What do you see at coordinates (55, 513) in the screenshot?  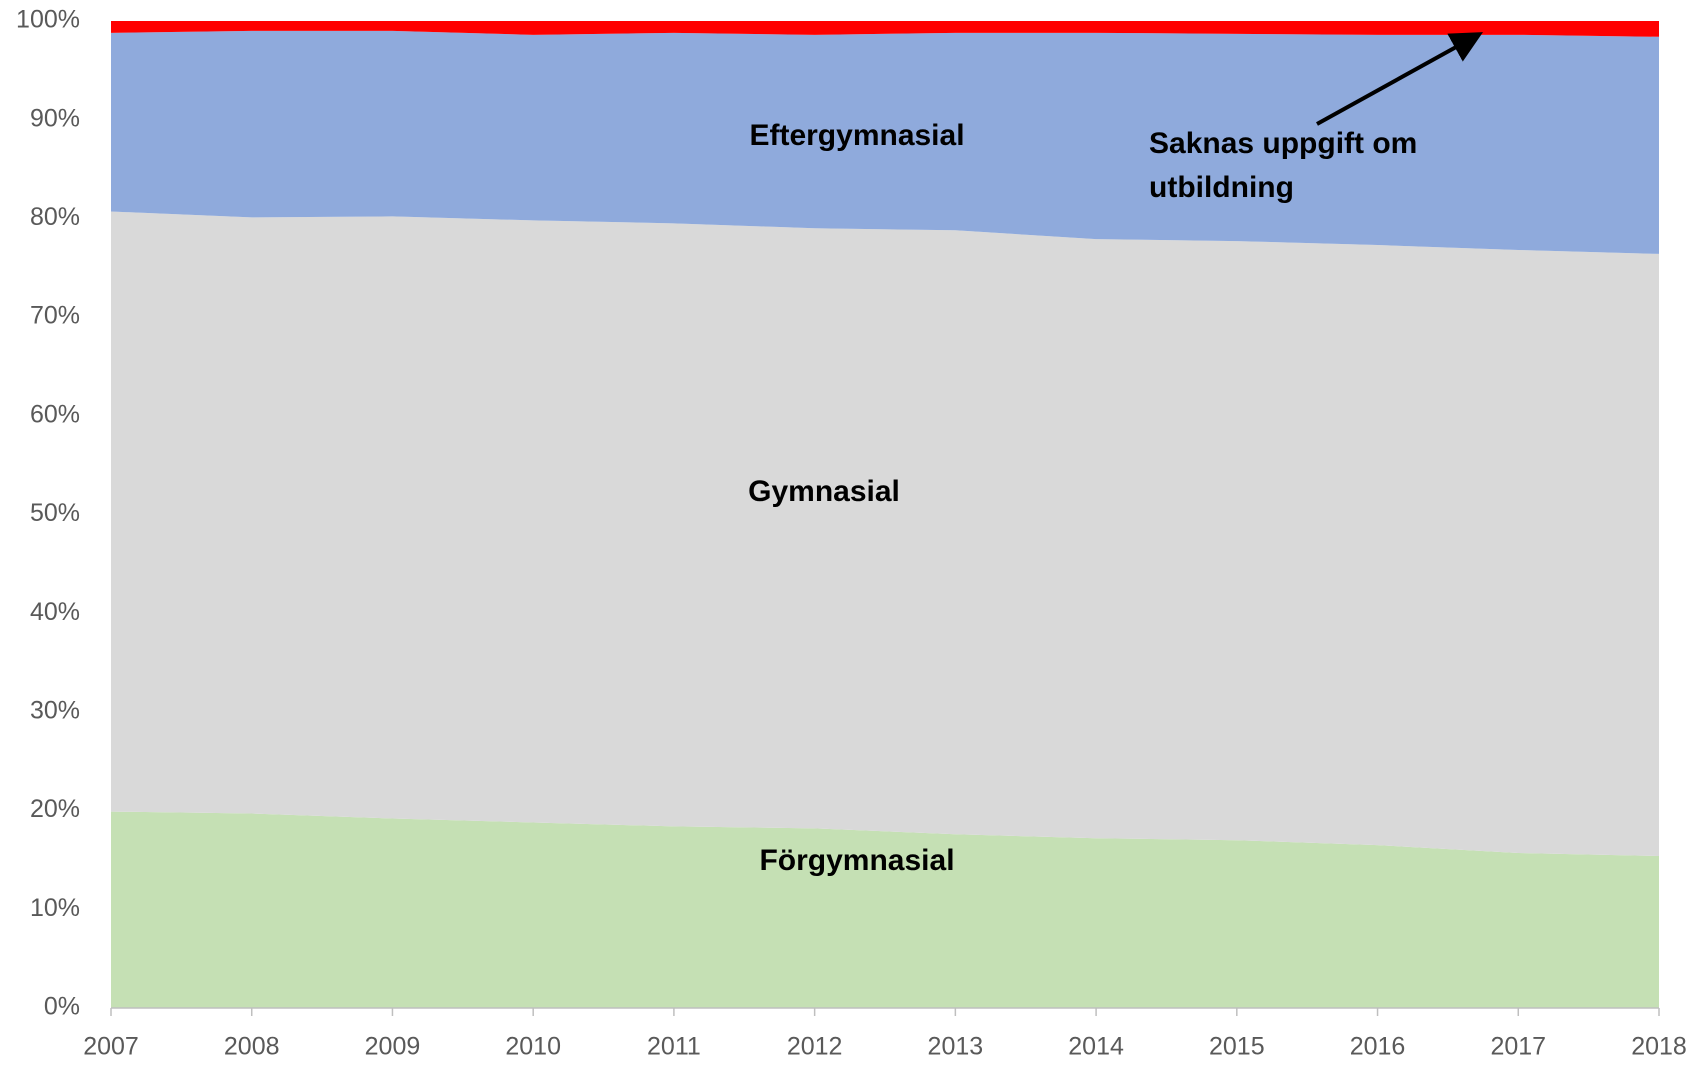 I see `y-tick-label: 50%` at bounding box center [55, 513].